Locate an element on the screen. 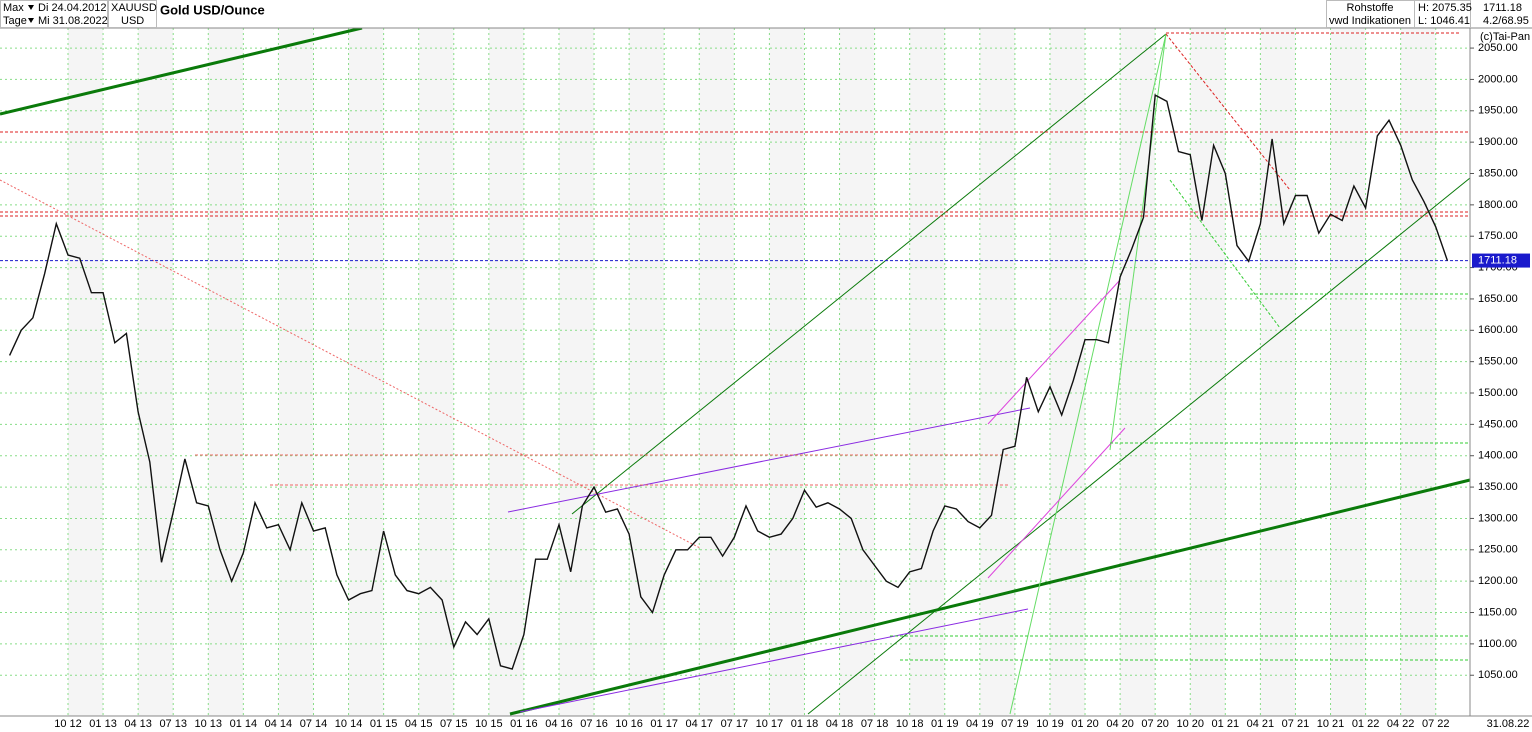 This screenshot has height=732, width=1532. start-date: Di 24.04.2012 is located at coordinates (72, 8).